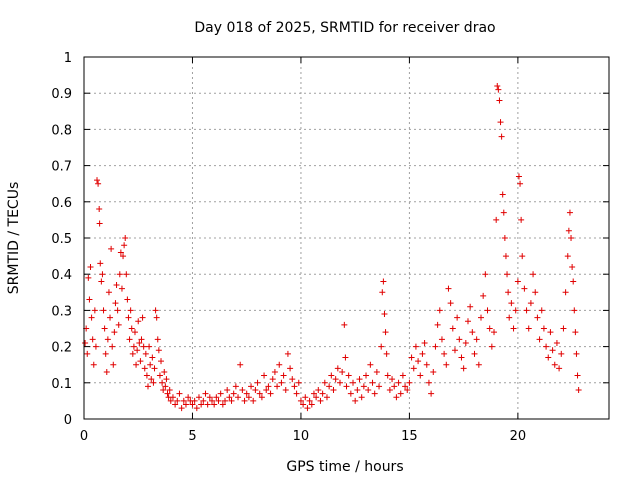 The width and height of the screenshot is (640, 480). I want to click on x-tick-label: 10, so click(301, 436).